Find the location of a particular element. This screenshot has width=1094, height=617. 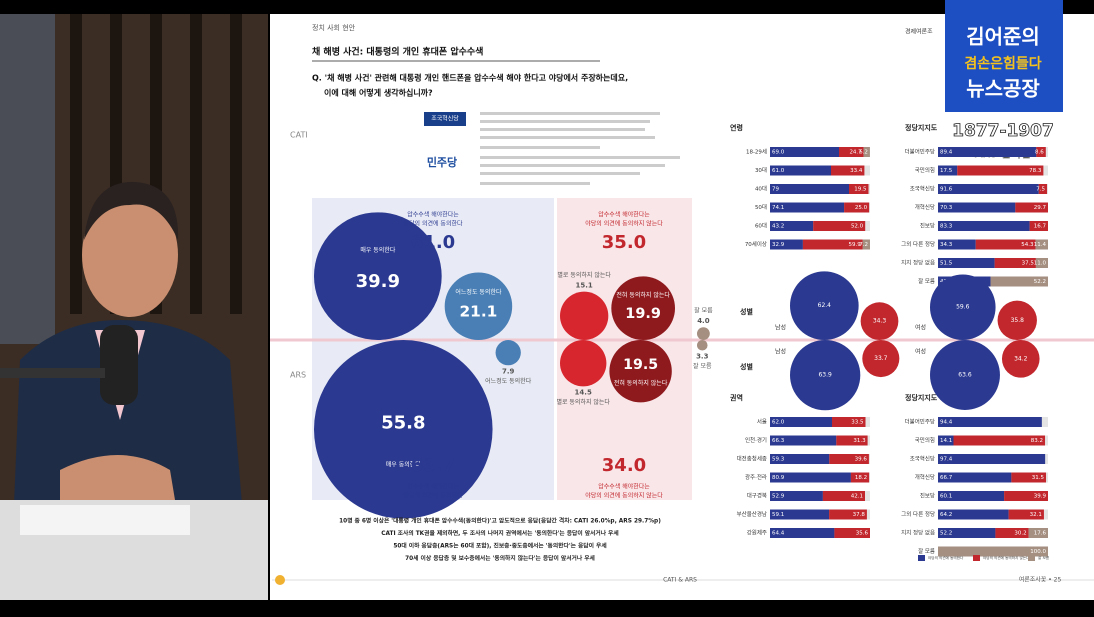

bubble-label: 별로 동의하지 않는다 is located at coordinates (583, 402).